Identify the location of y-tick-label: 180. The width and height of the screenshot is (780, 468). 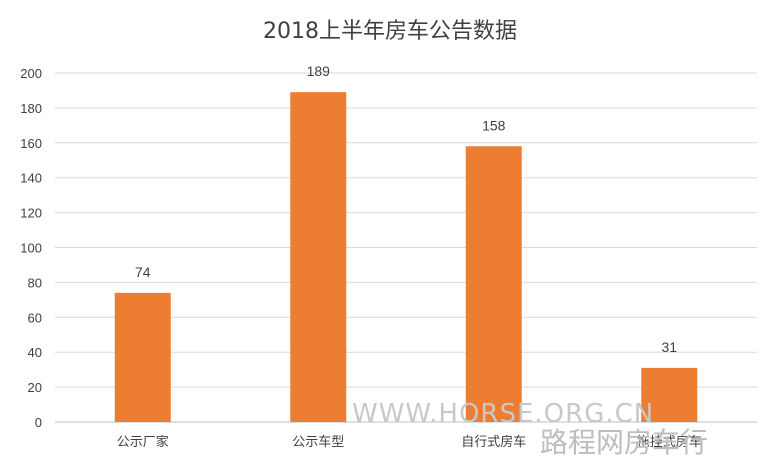
(31, 108).